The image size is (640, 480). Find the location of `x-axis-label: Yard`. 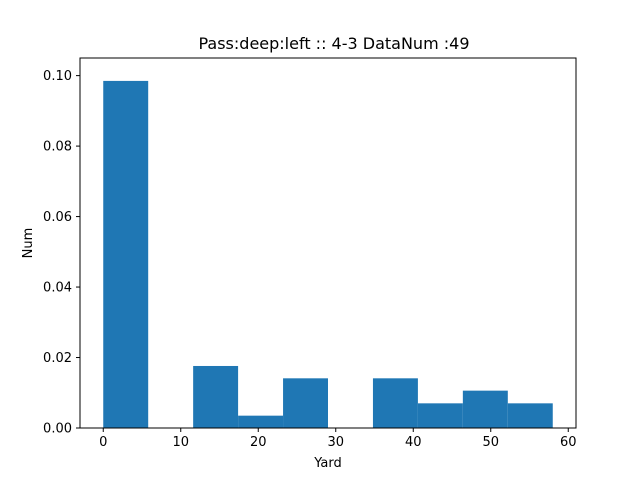

x-axis-label: Yard is located at coordinates (327, 463).